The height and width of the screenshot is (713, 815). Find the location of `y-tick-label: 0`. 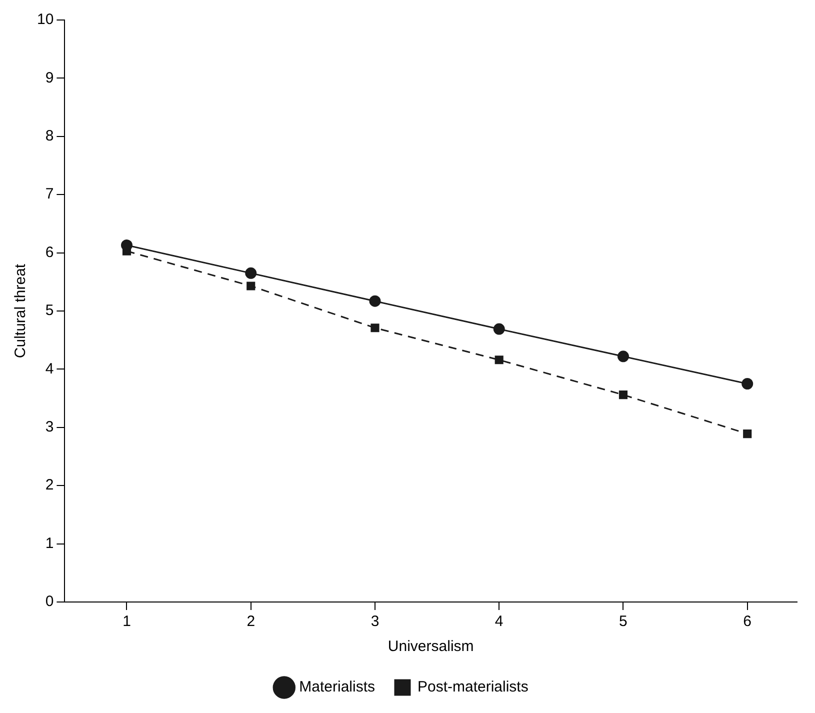

y-tick-label: 0 is located at coordinates (49, 601).